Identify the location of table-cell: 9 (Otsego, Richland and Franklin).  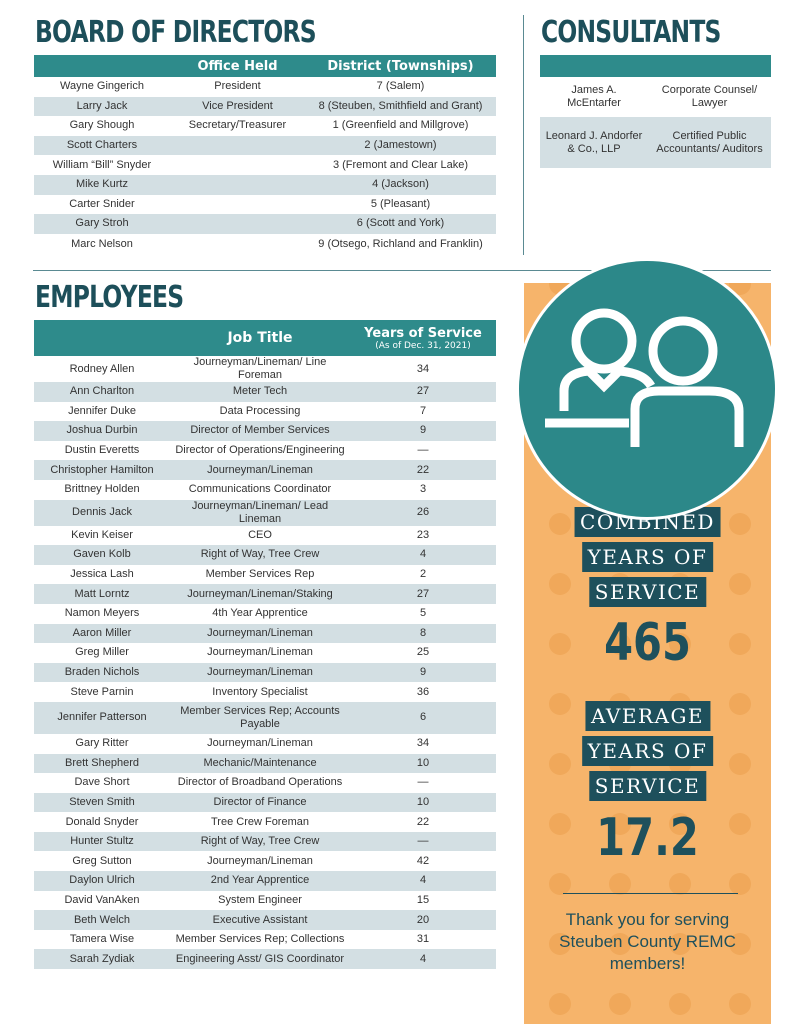
(400, 244).